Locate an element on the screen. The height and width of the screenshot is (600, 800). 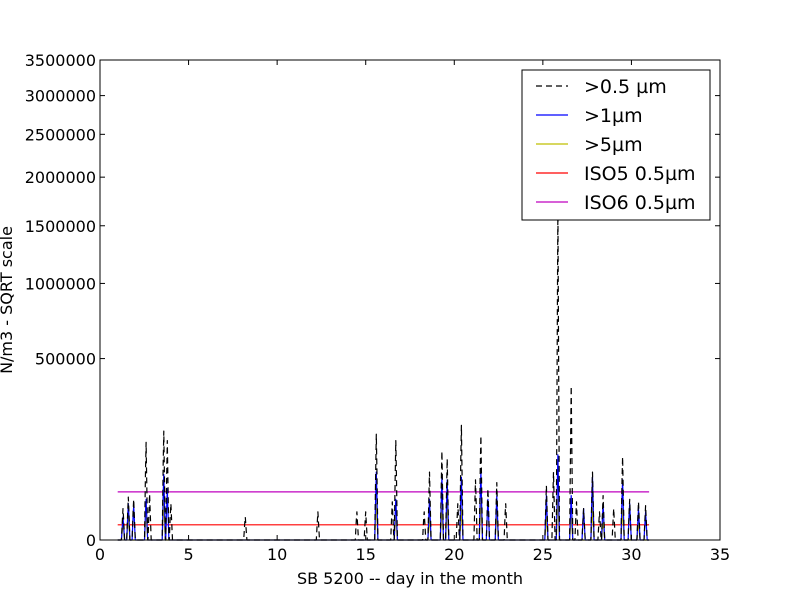
y-tick-label: 3000000 is located at coordinates (60, 96).